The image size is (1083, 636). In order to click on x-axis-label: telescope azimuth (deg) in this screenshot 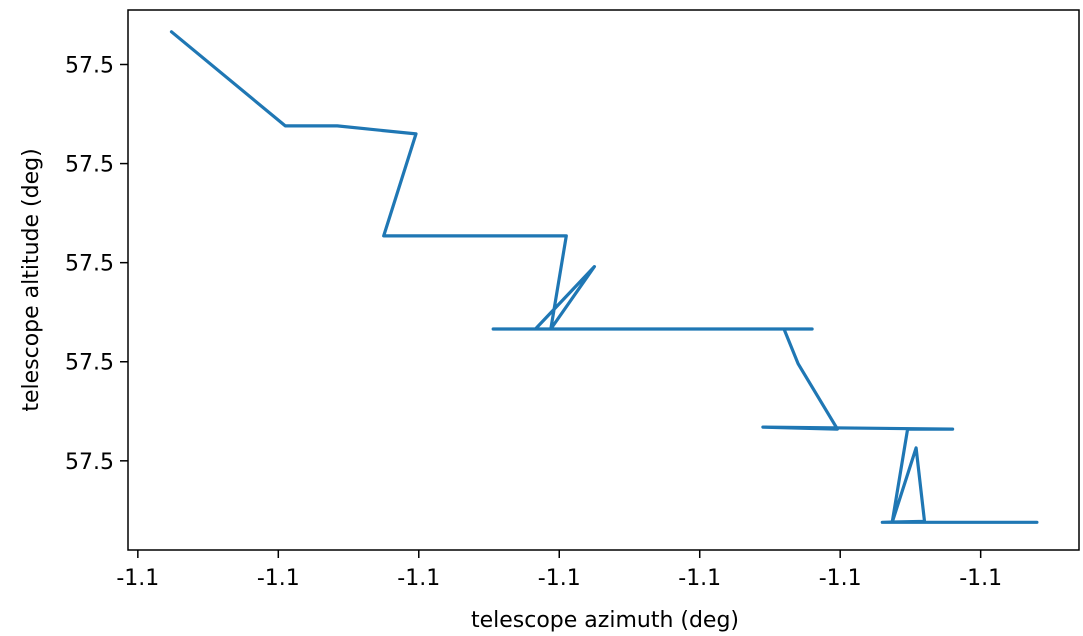, I will do `click(605, 620)`.